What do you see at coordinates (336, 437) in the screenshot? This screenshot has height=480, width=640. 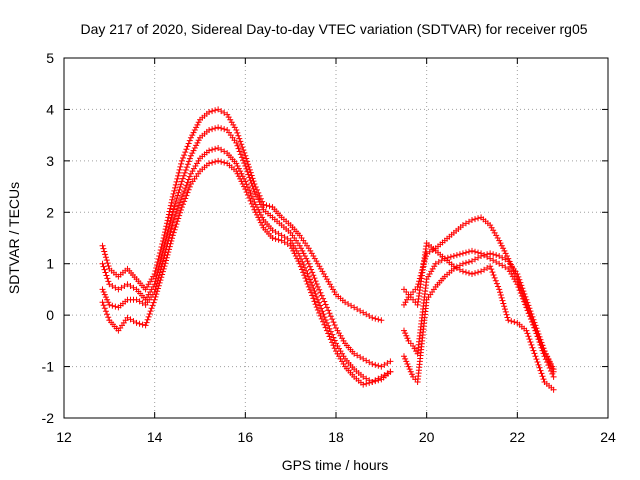 I see `x-tick-label: 18` at bounding box center [336, 437].